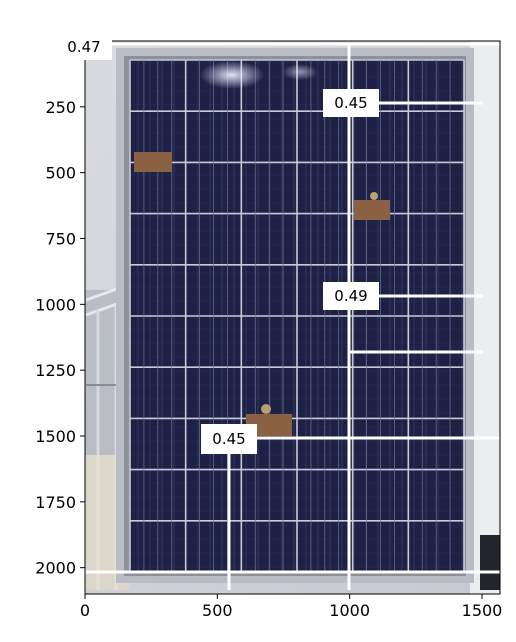 Image resolution: width=516 pixels, height=642 pixels. Describe the element at coordinates (60, 173) in the screenshot. I see `y-tick-label: 500` at that location.